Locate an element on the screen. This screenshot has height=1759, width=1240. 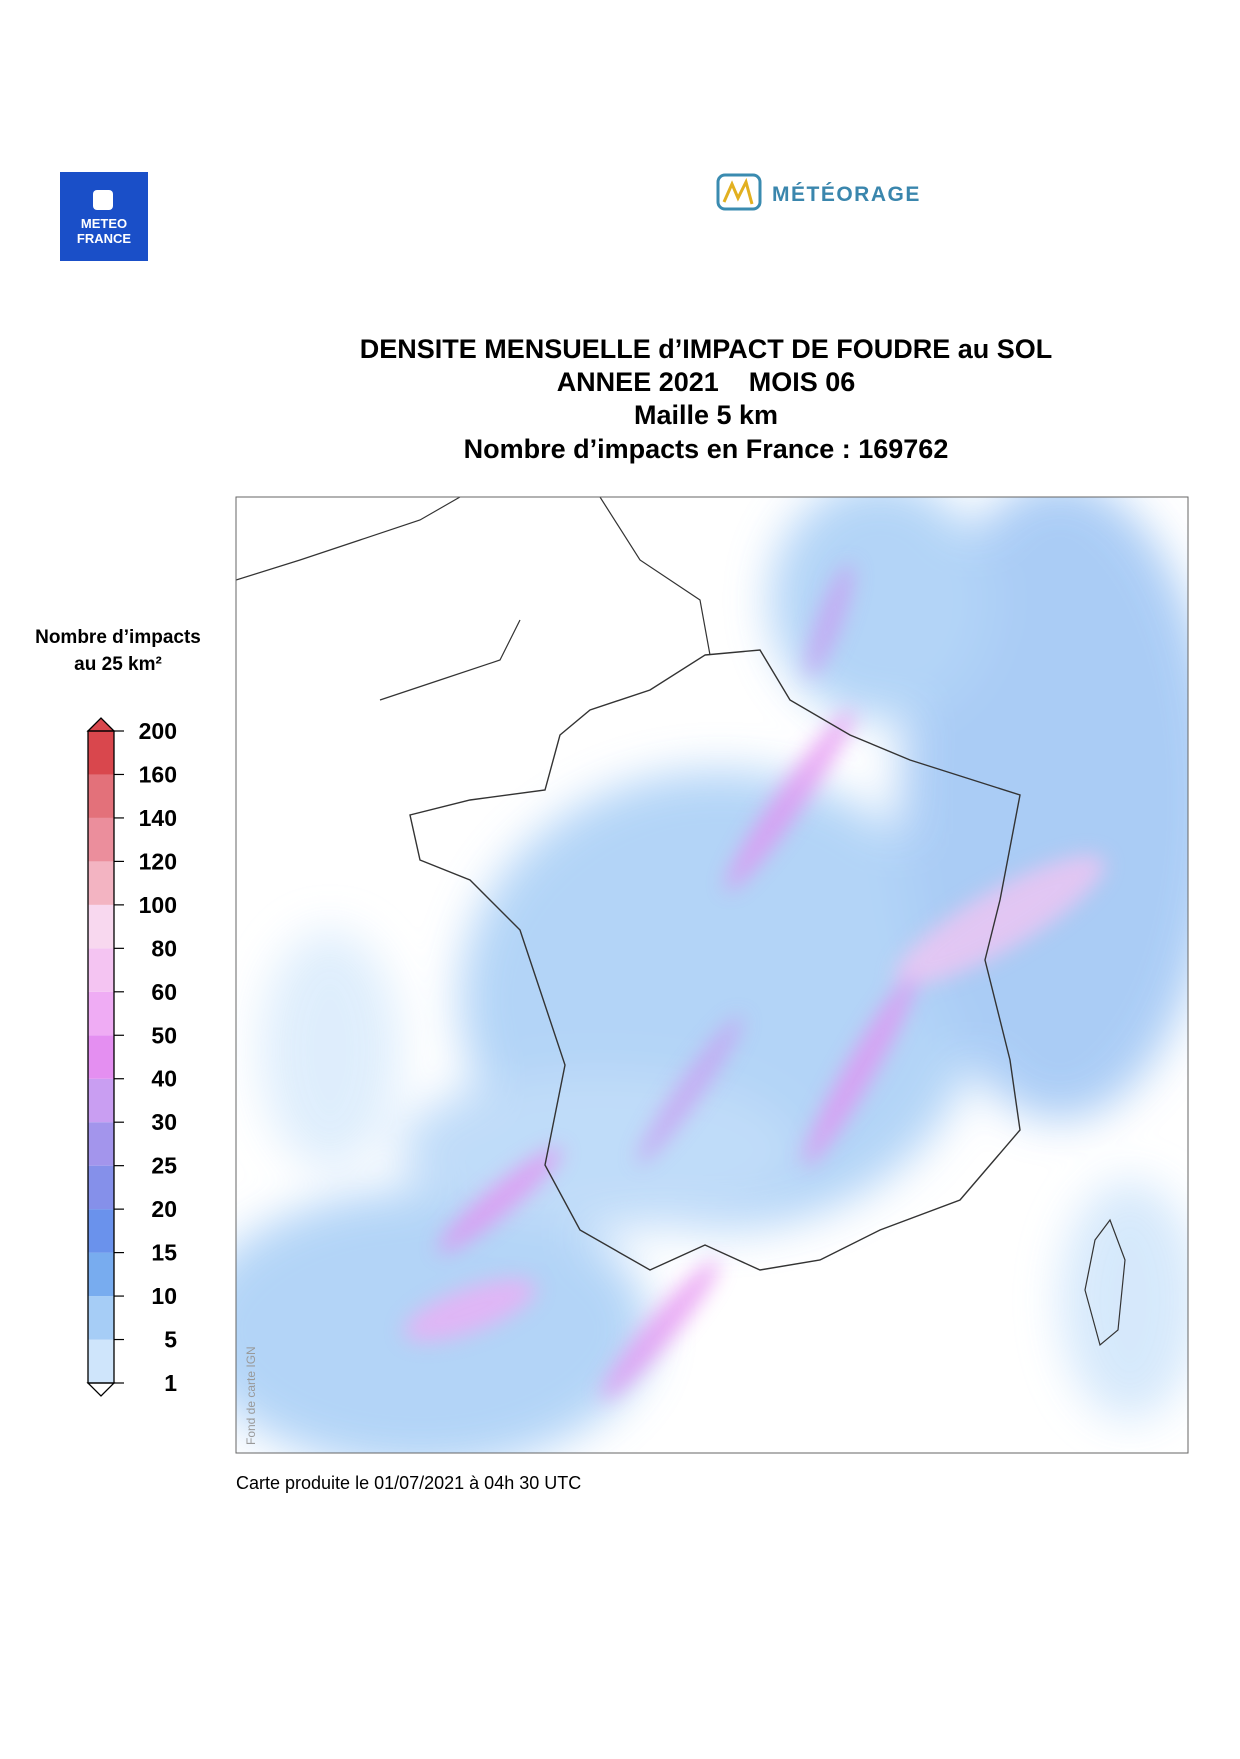
colorbar-label: 100 is located at coordinates (158, 905).